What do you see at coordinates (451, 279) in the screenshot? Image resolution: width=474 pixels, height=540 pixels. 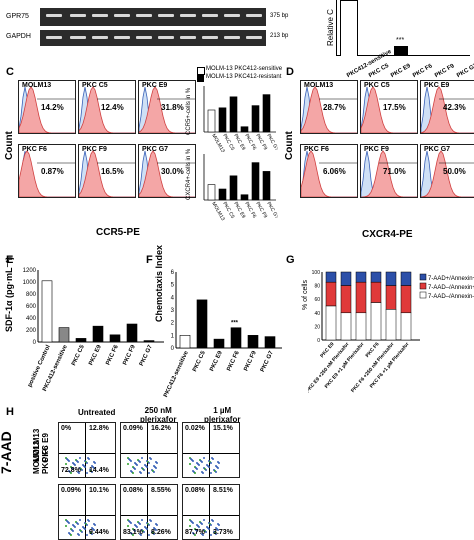 I see `legend-label: 7-AAD+/Annexin+` at bounding box center [451, 279].